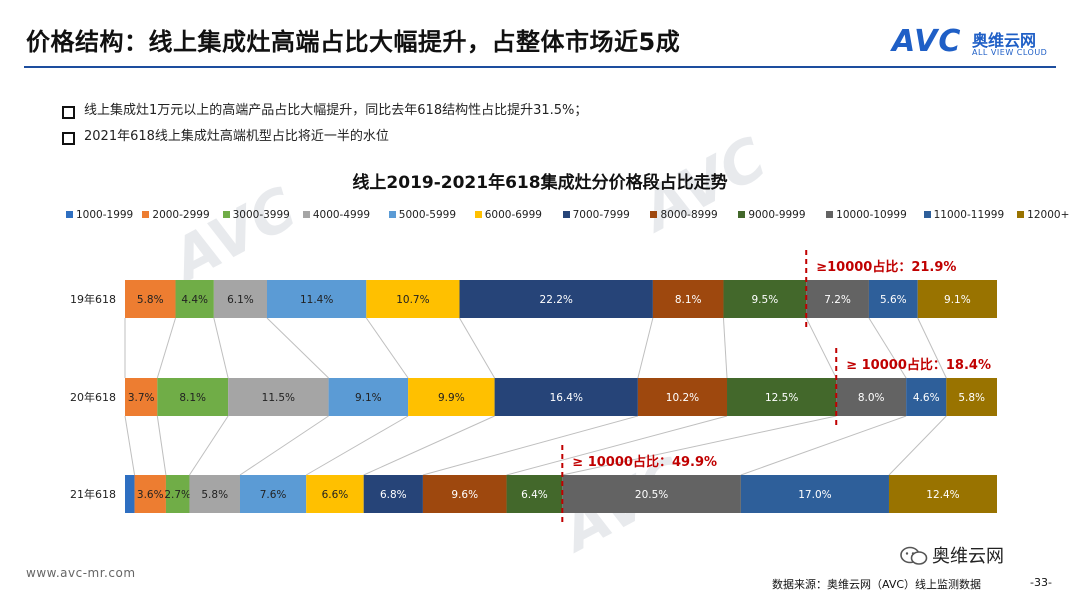 The width and height of the screenshot is (1080, 608). I want to click on data-label: 4.4%, so click(194, 300).